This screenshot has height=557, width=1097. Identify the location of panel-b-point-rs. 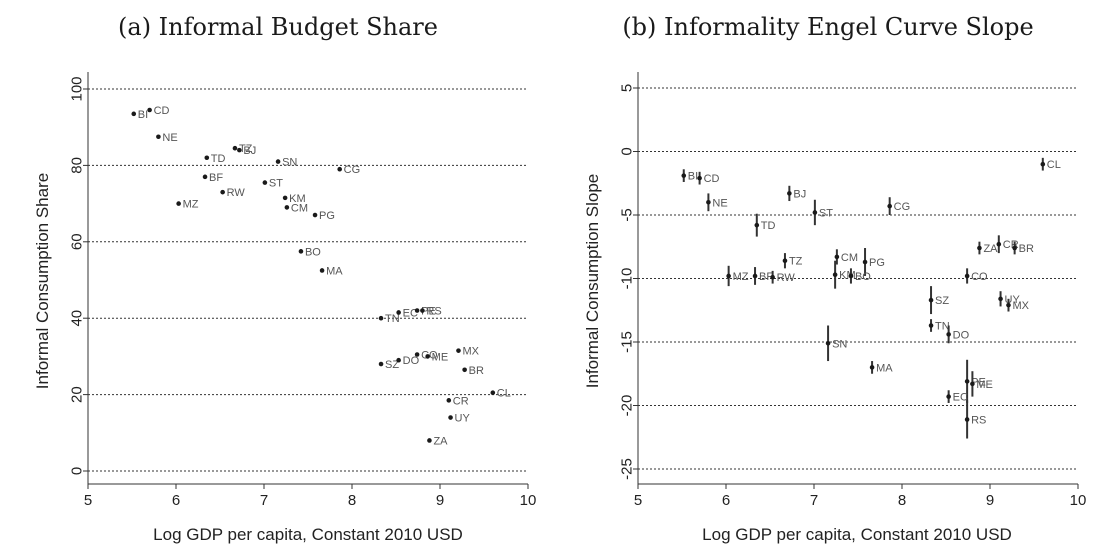
(967, 419).